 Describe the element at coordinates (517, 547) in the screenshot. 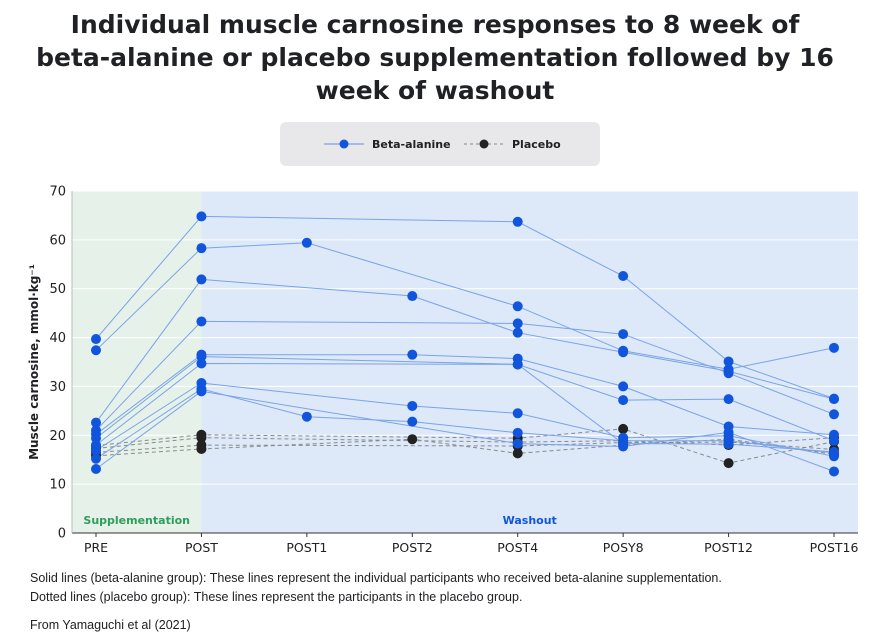

I see `x-tick-label: POST4` at that location.